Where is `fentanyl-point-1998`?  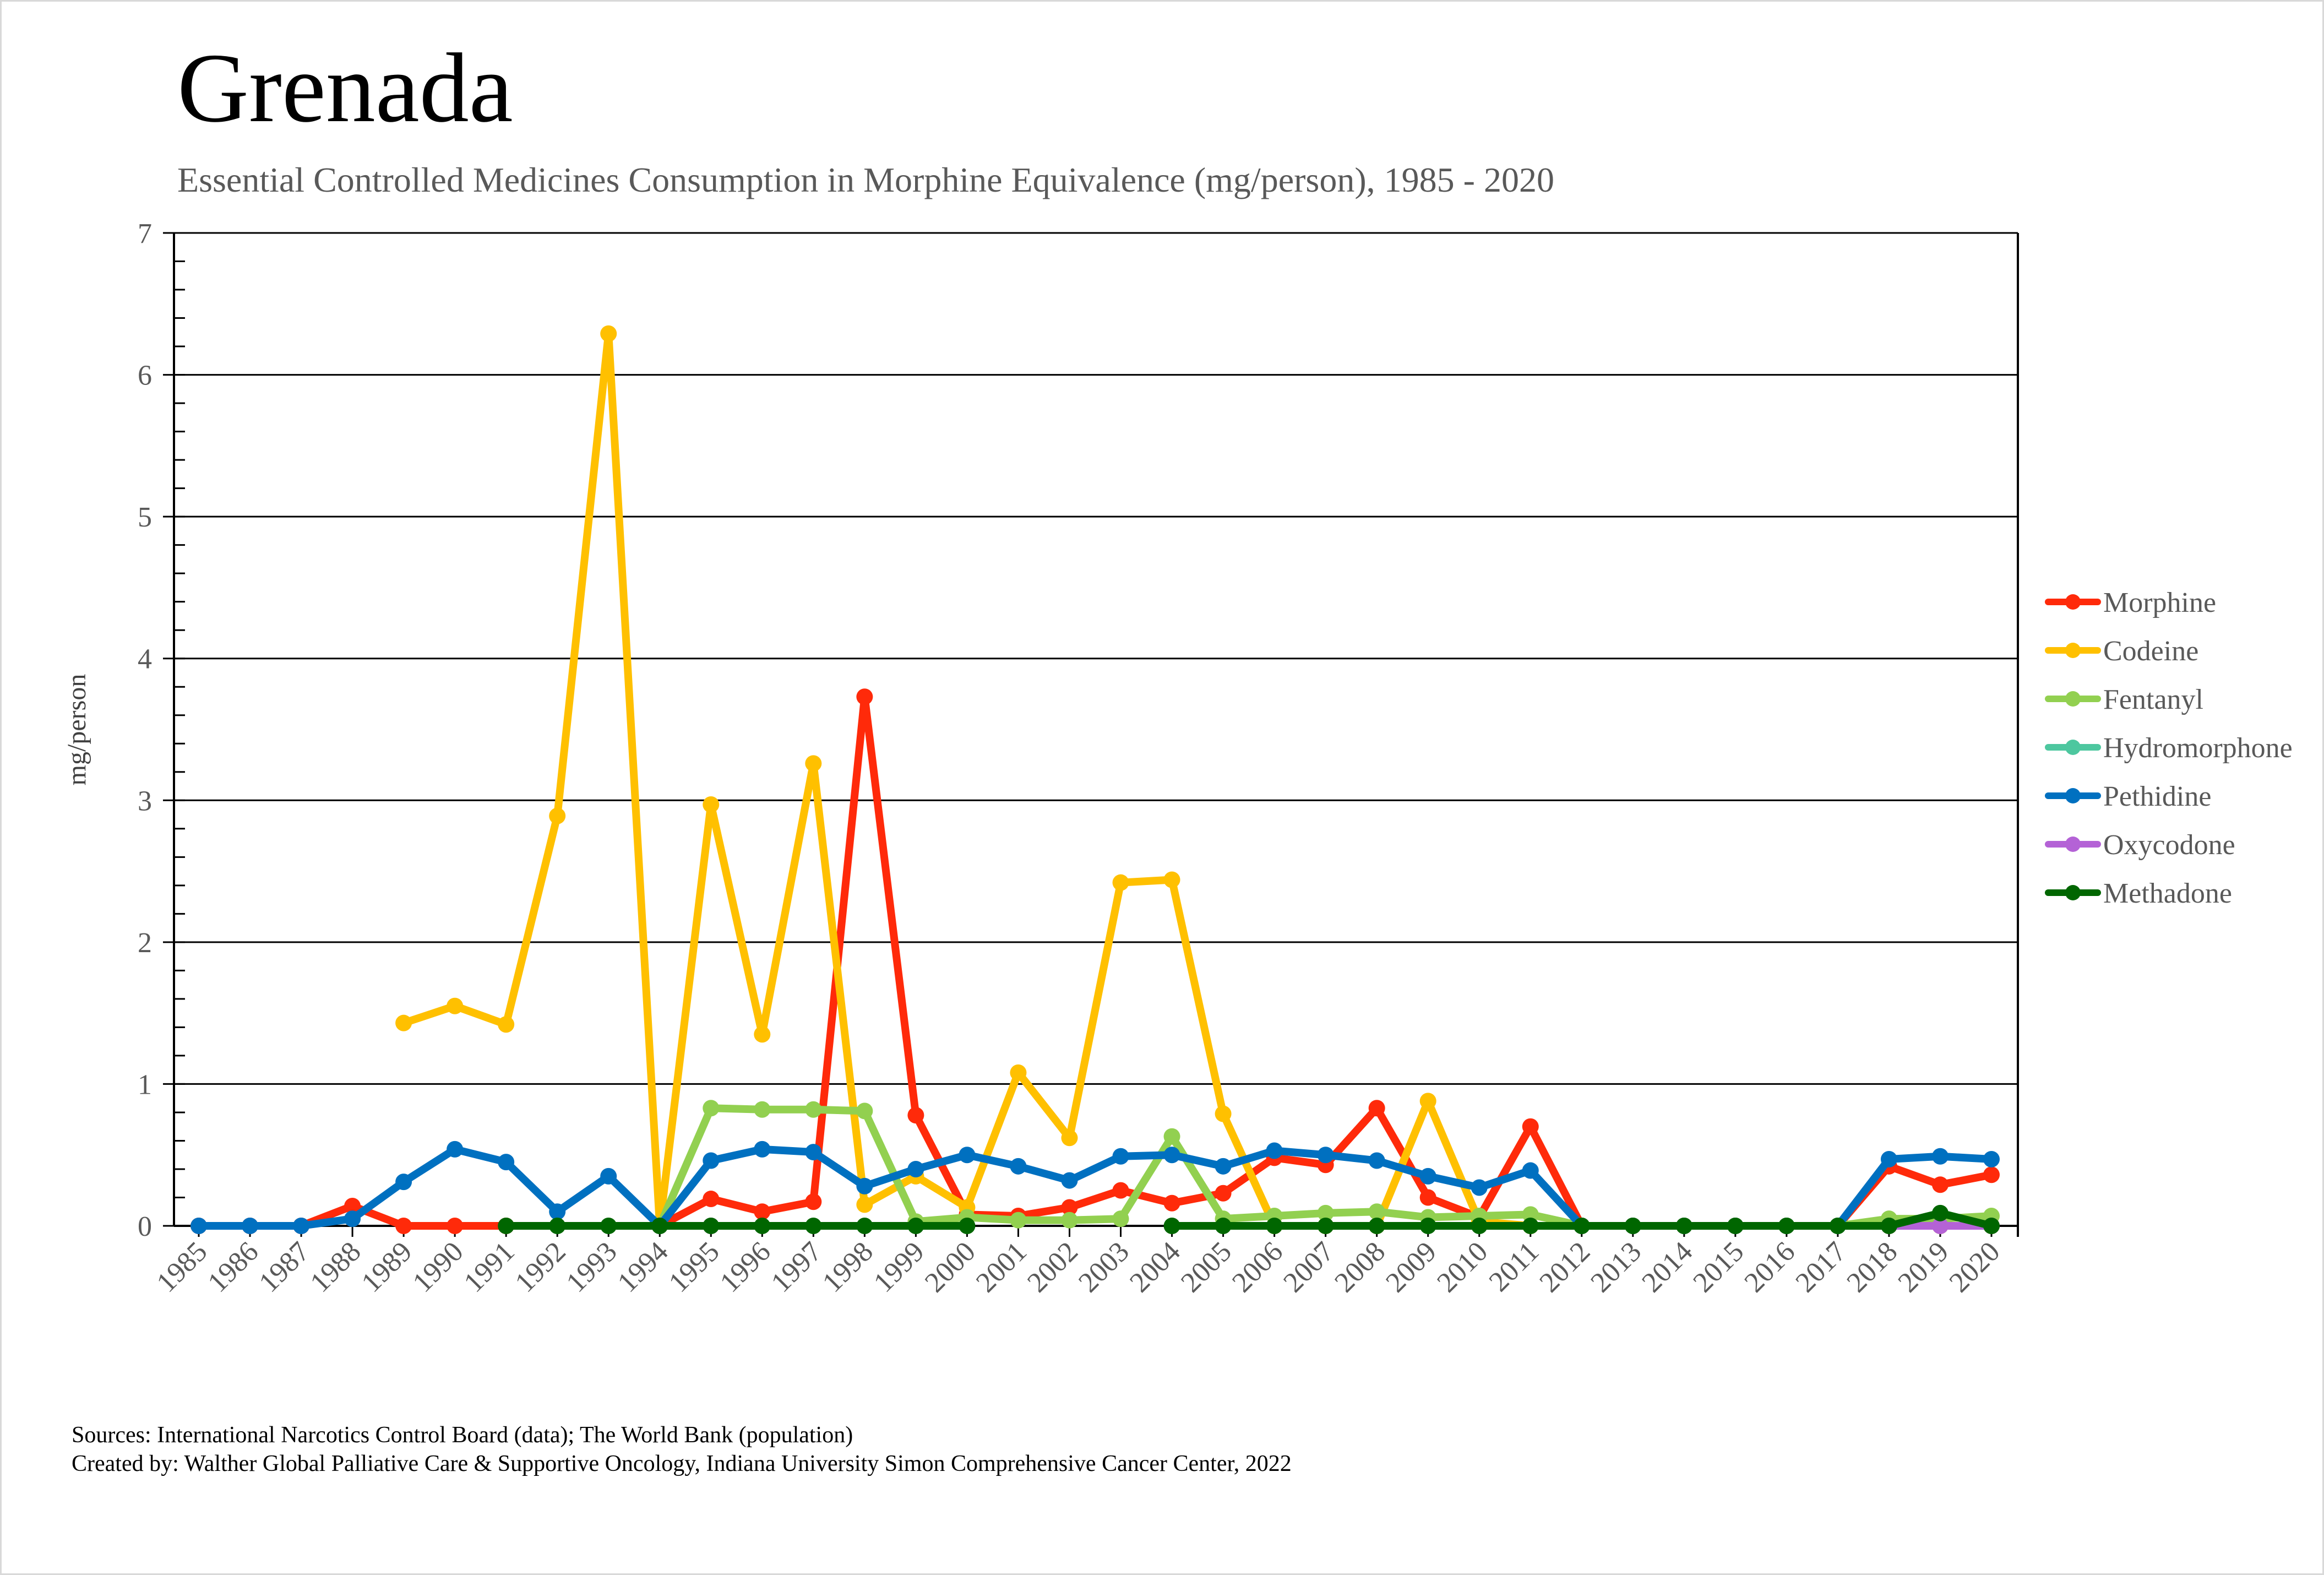
fentanyl-point-1998 is located at coordinates (865, 1111).